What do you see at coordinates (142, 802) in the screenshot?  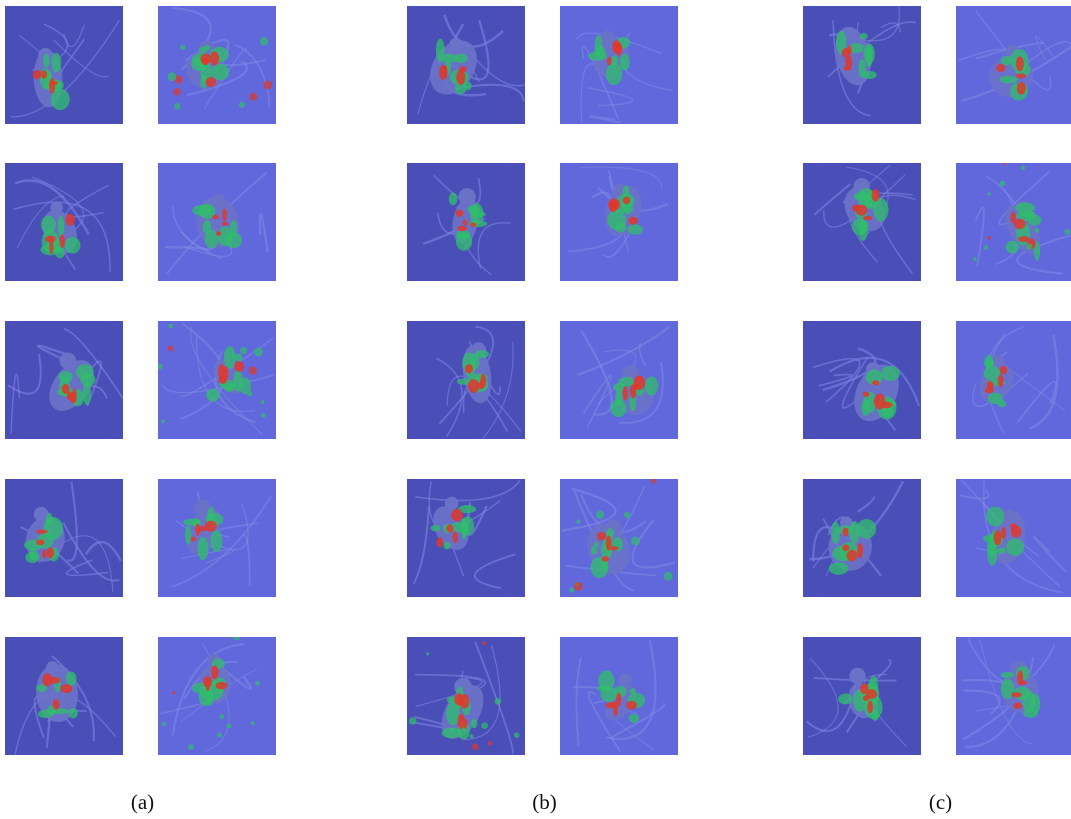 I see `panel-caption: (a)` at bounding box center [142, 802].